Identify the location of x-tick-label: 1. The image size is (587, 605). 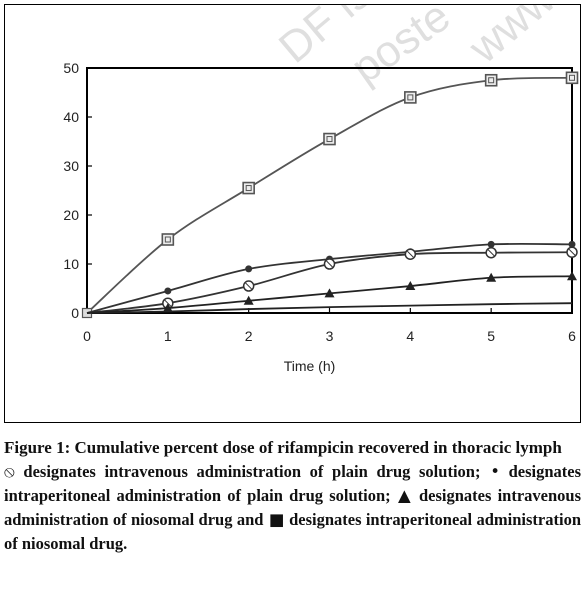
(168, 336).